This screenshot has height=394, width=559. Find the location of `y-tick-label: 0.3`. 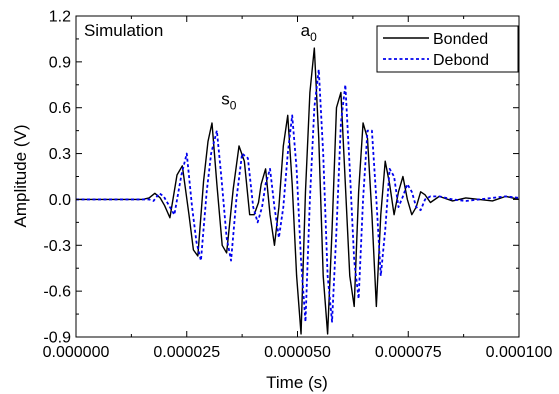

y-tick-label: 0.3 is located at coordinates (60, 154).